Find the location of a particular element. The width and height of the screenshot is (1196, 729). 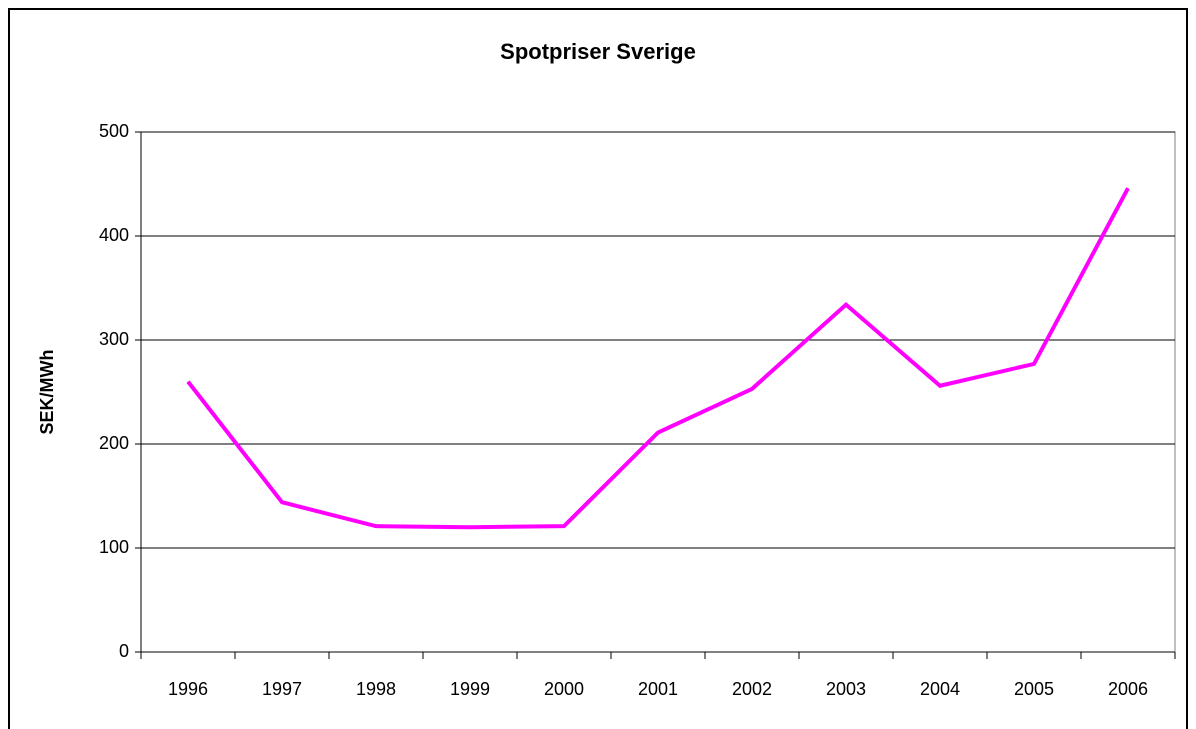

x-tick-label: 1997 is located at coordinates (282, 689).